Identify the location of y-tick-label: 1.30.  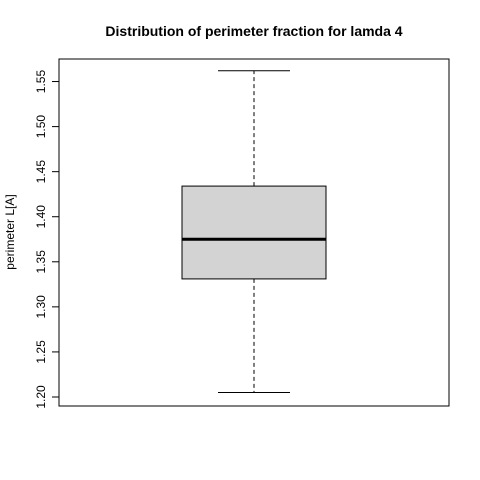
(41, 307).